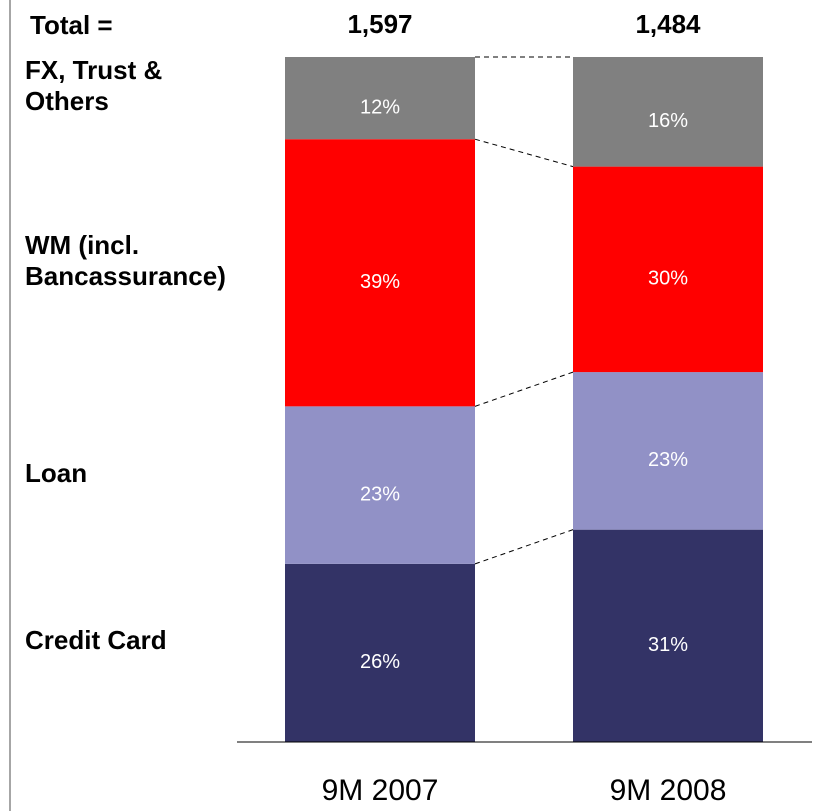 The width and height of the screenshot is (814, 811). I want to click on total-value: 1,484, so click(668, 24).